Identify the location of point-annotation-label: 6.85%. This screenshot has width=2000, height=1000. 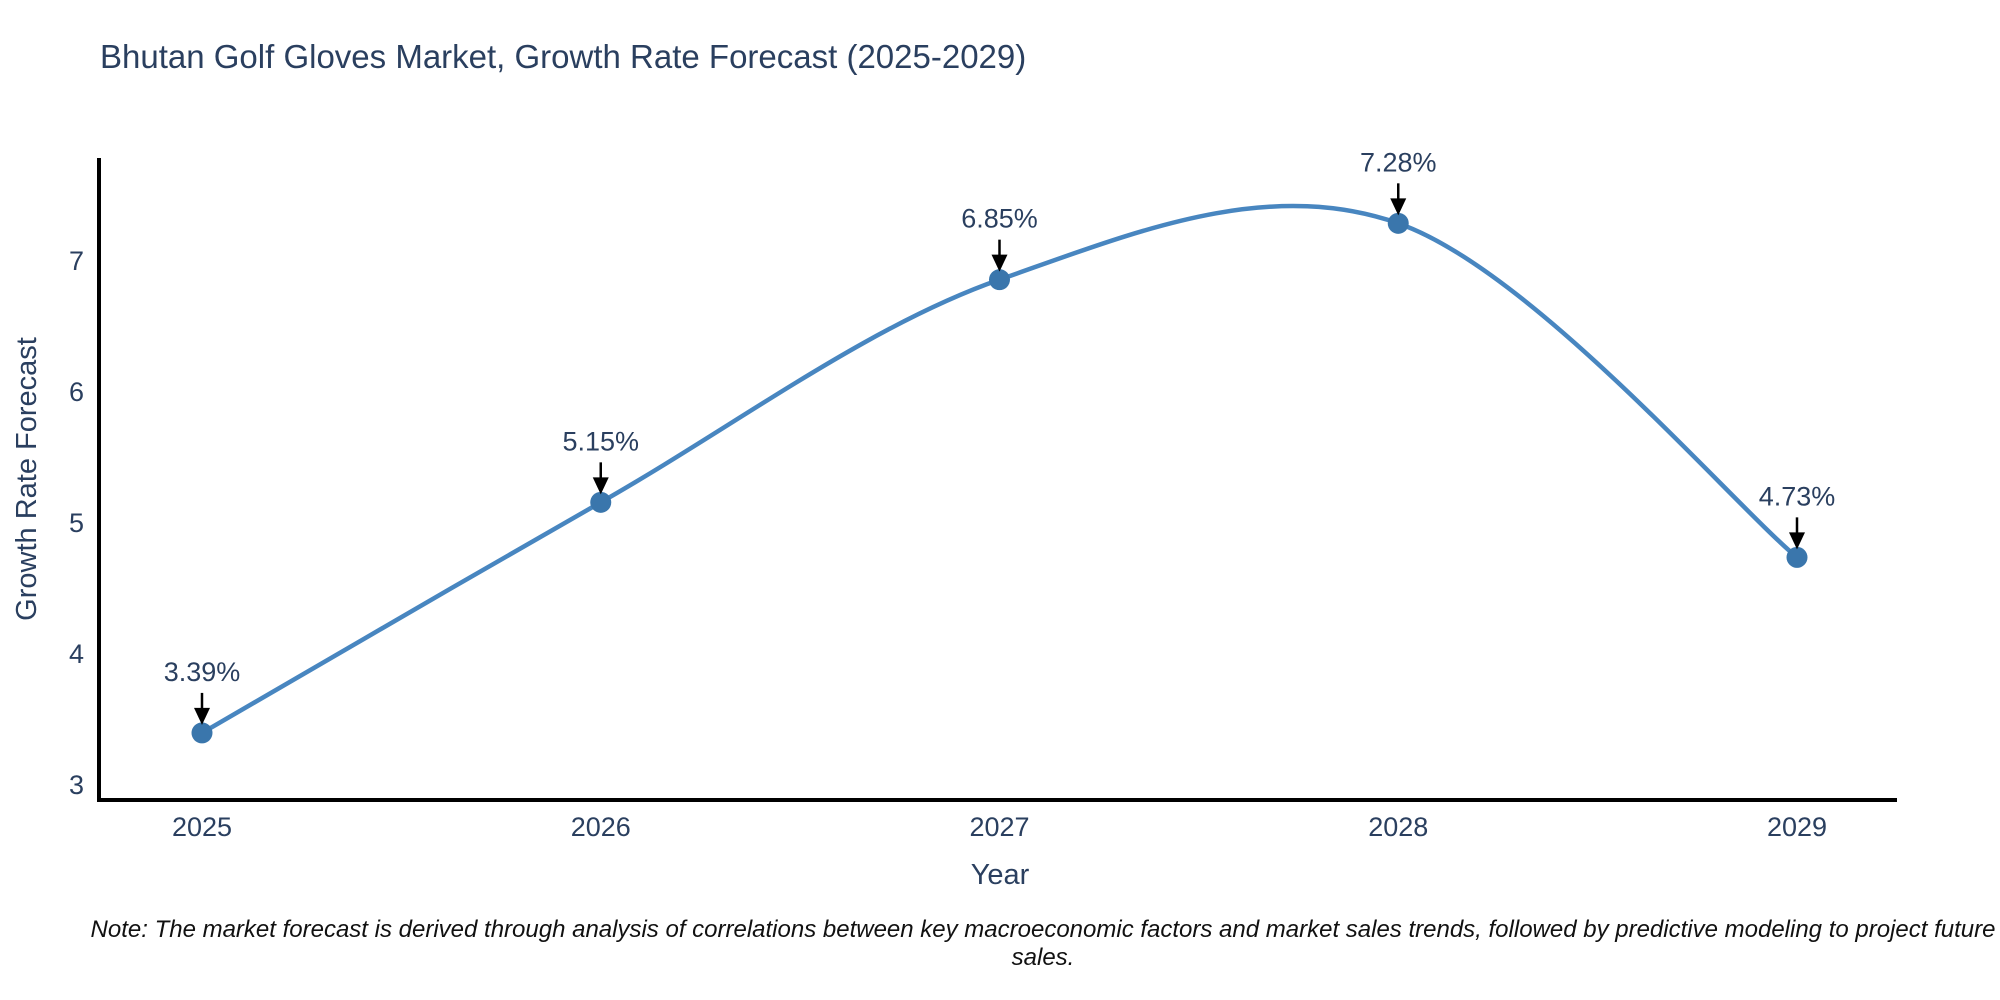
(999, 219).